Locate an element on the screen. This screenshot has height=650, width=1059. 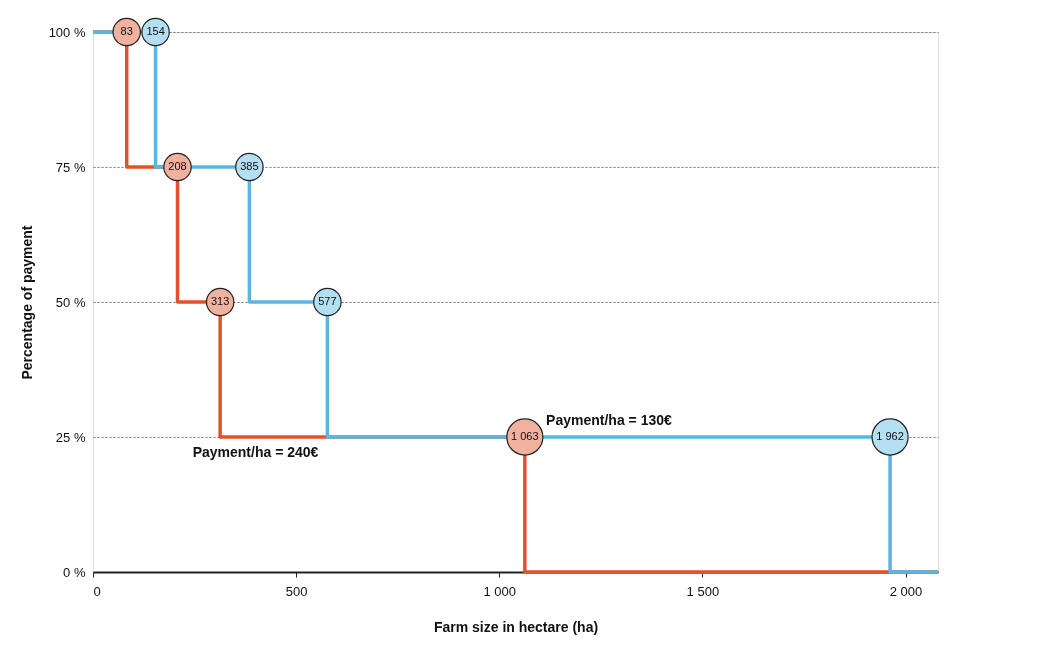
y-tick-label: 100 % is located at coordinates (67, 32).